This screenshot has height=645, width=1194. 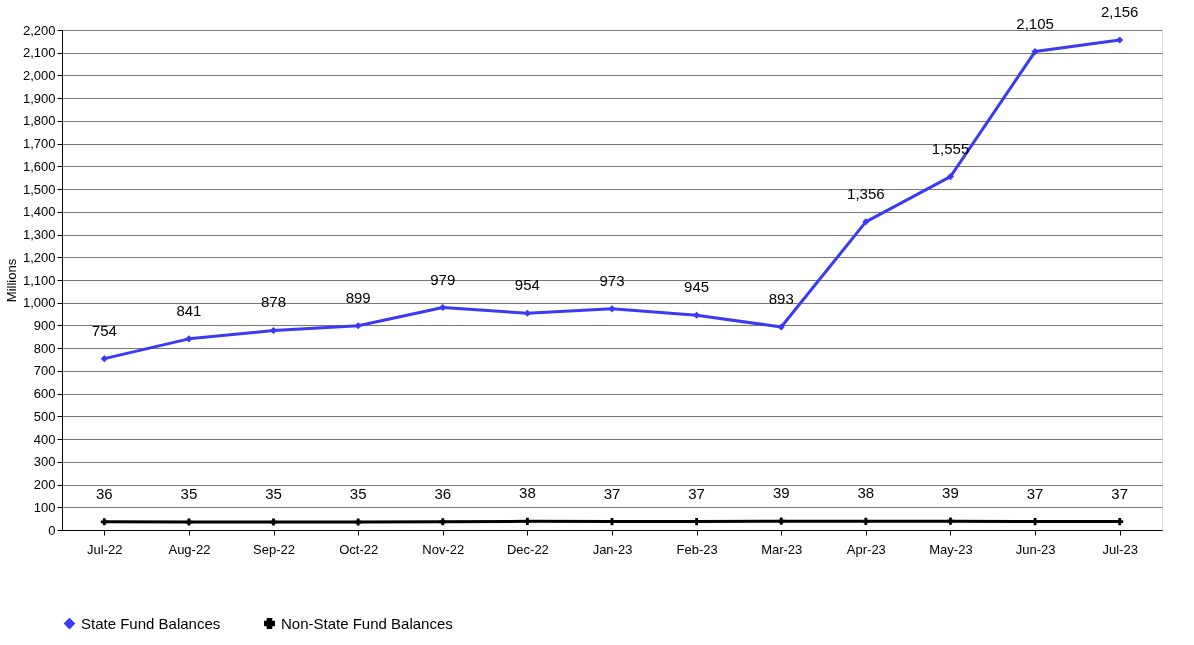 What do you see at coordinates (39, 280) in the screenshot?
I see `y-tick-label: 1,100` at bounding box center [39, 280].